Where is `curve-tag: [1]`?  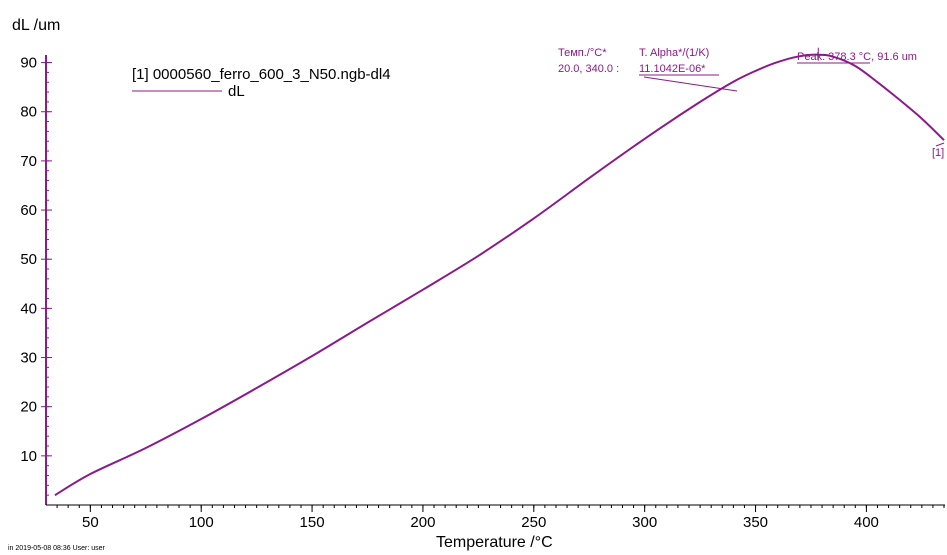 curve-tag: [1] is located at coordinates (938, 153).